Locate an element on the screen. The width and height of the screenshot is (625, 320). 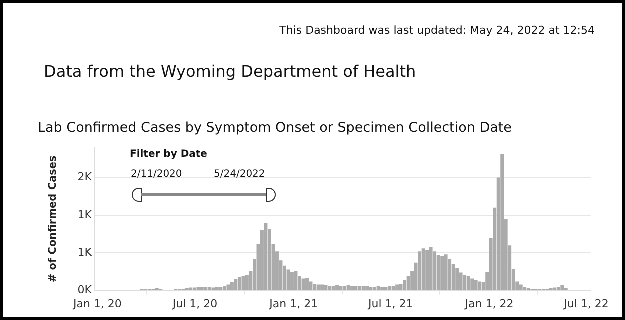
x-tick-label: Jan 1, 20 is located at coordinates (97, 303).